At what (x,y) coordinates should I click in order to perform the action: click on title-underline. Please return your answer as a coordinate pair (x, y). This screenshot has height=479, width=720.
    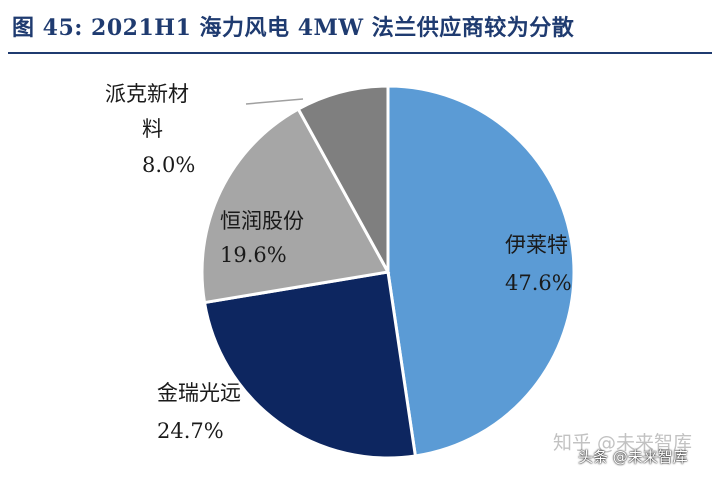
    Looking at the image, I should click on (360, 53).